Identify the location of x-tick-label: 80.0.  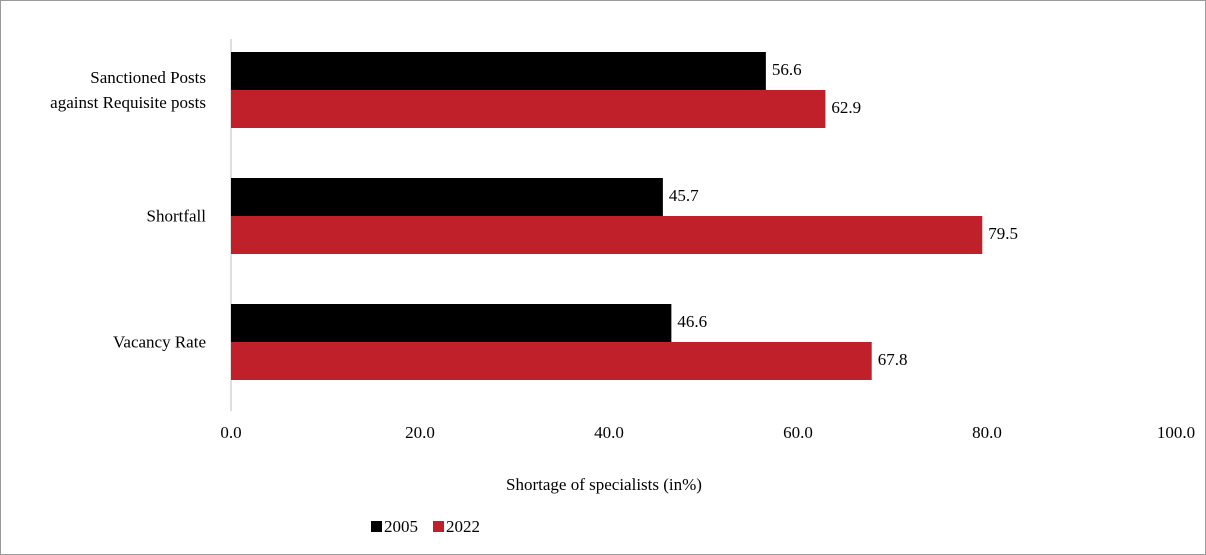
(987, 432).